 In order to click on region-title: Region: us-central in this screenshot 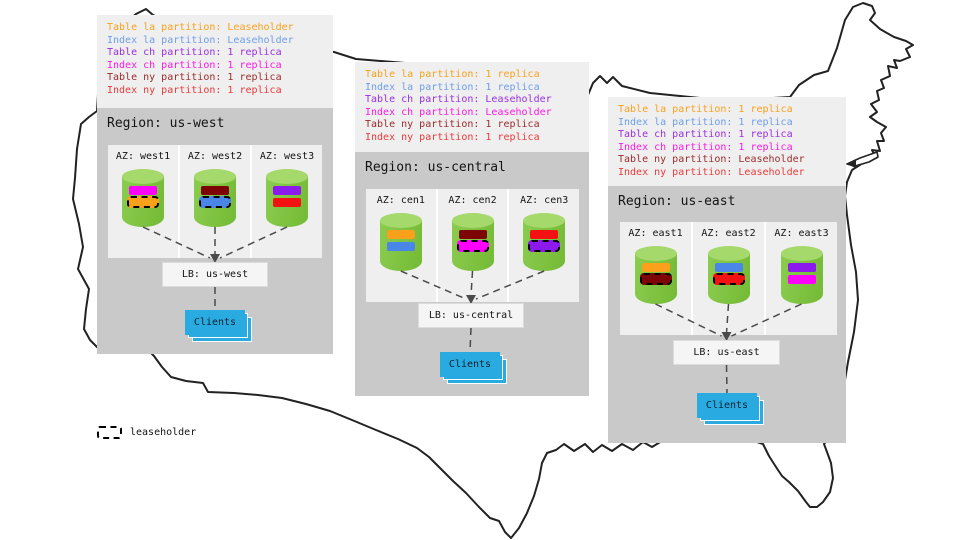, I will do `click(435, 167)`.